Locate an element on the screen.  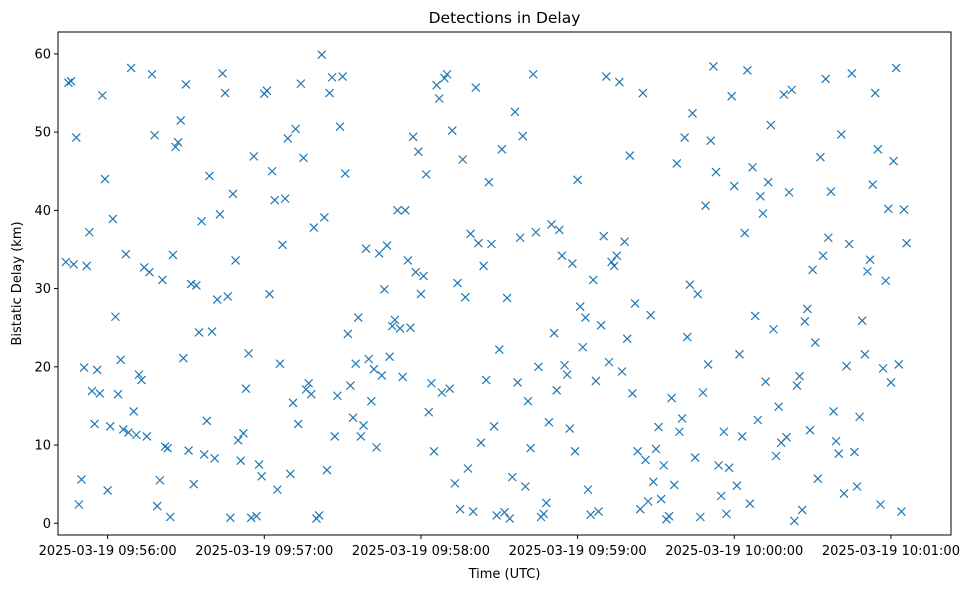
y-tick-label: 0 is located at coordinates (47, 524).